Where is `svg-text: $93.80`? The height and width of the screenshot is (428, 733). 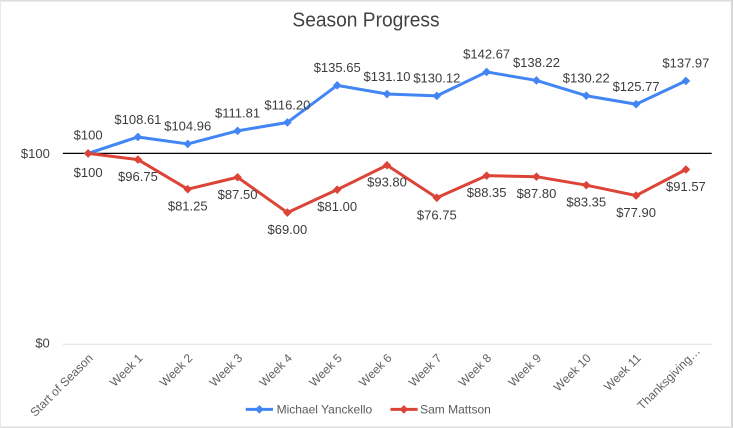 svg-text: $93.80 is located at coordinates (387, 182).